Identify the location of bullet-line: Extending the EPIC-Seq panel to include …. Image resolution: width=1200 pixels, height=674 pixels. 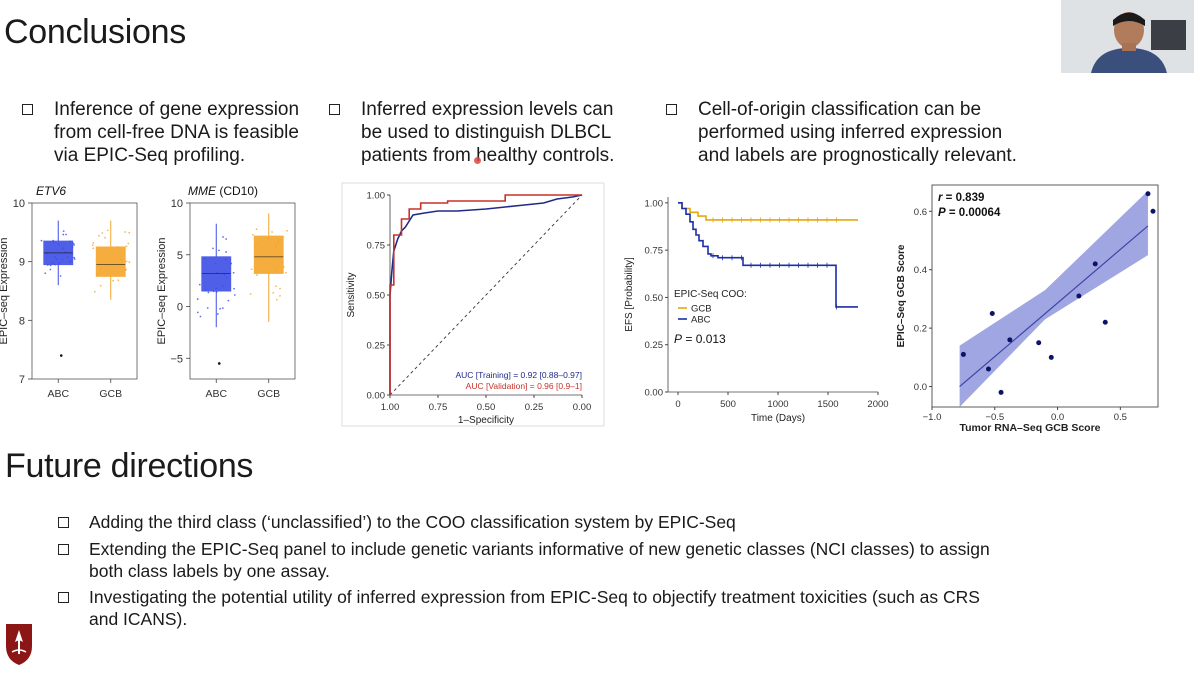
(539, 549).